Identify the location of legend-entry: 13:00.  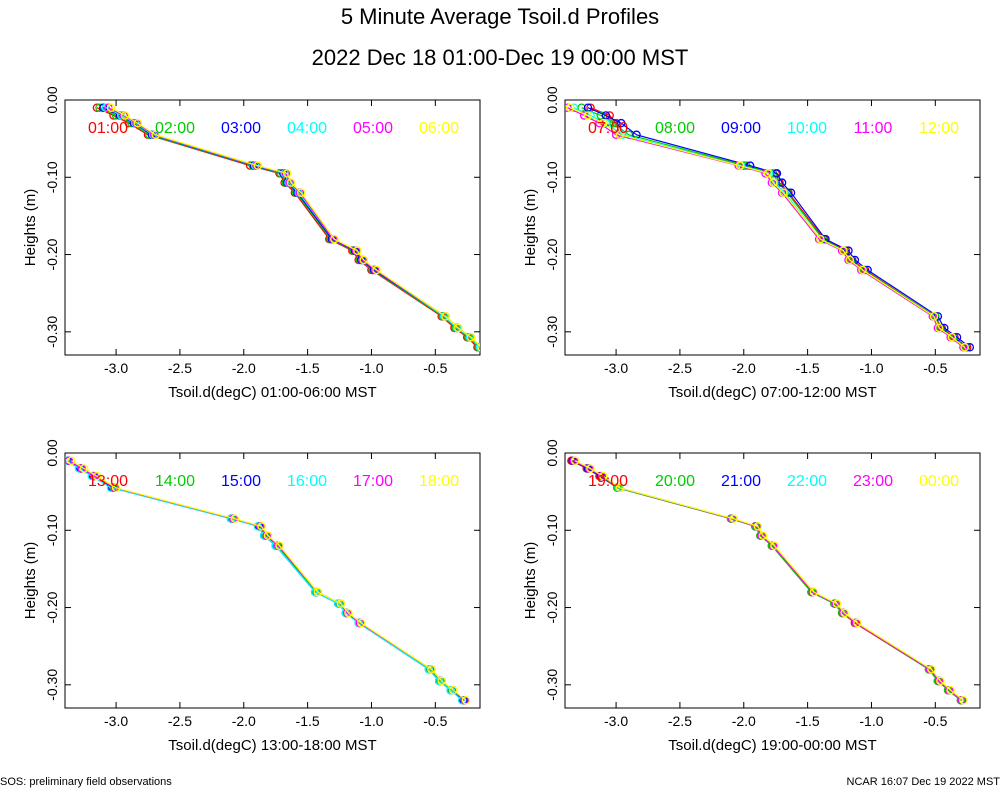
(108, 481).